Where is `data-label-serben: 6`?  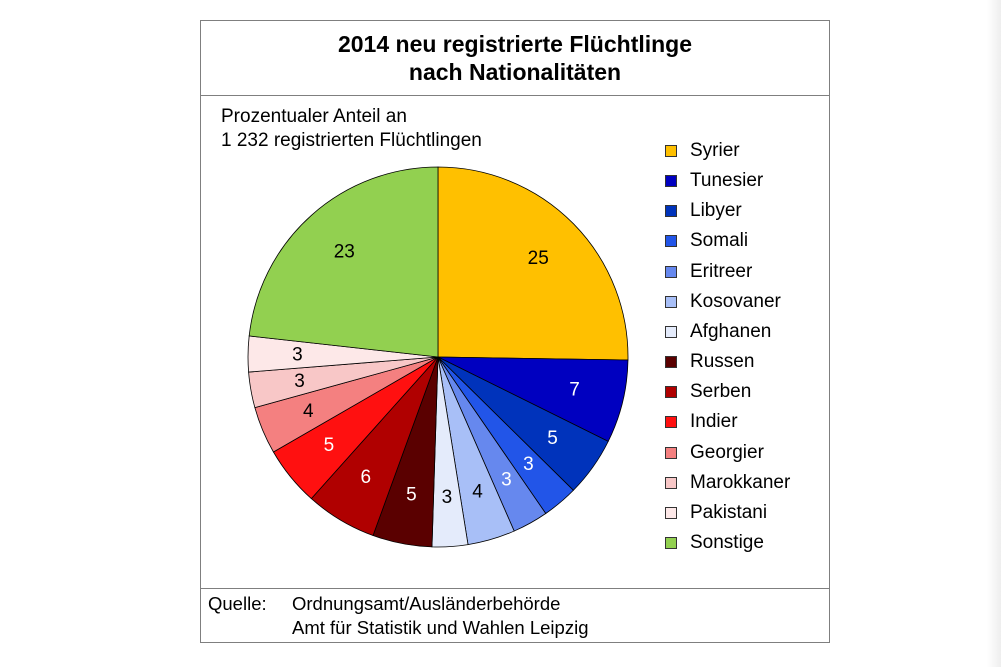 data-label-serben: 6 is located at coordinates (366, 477).